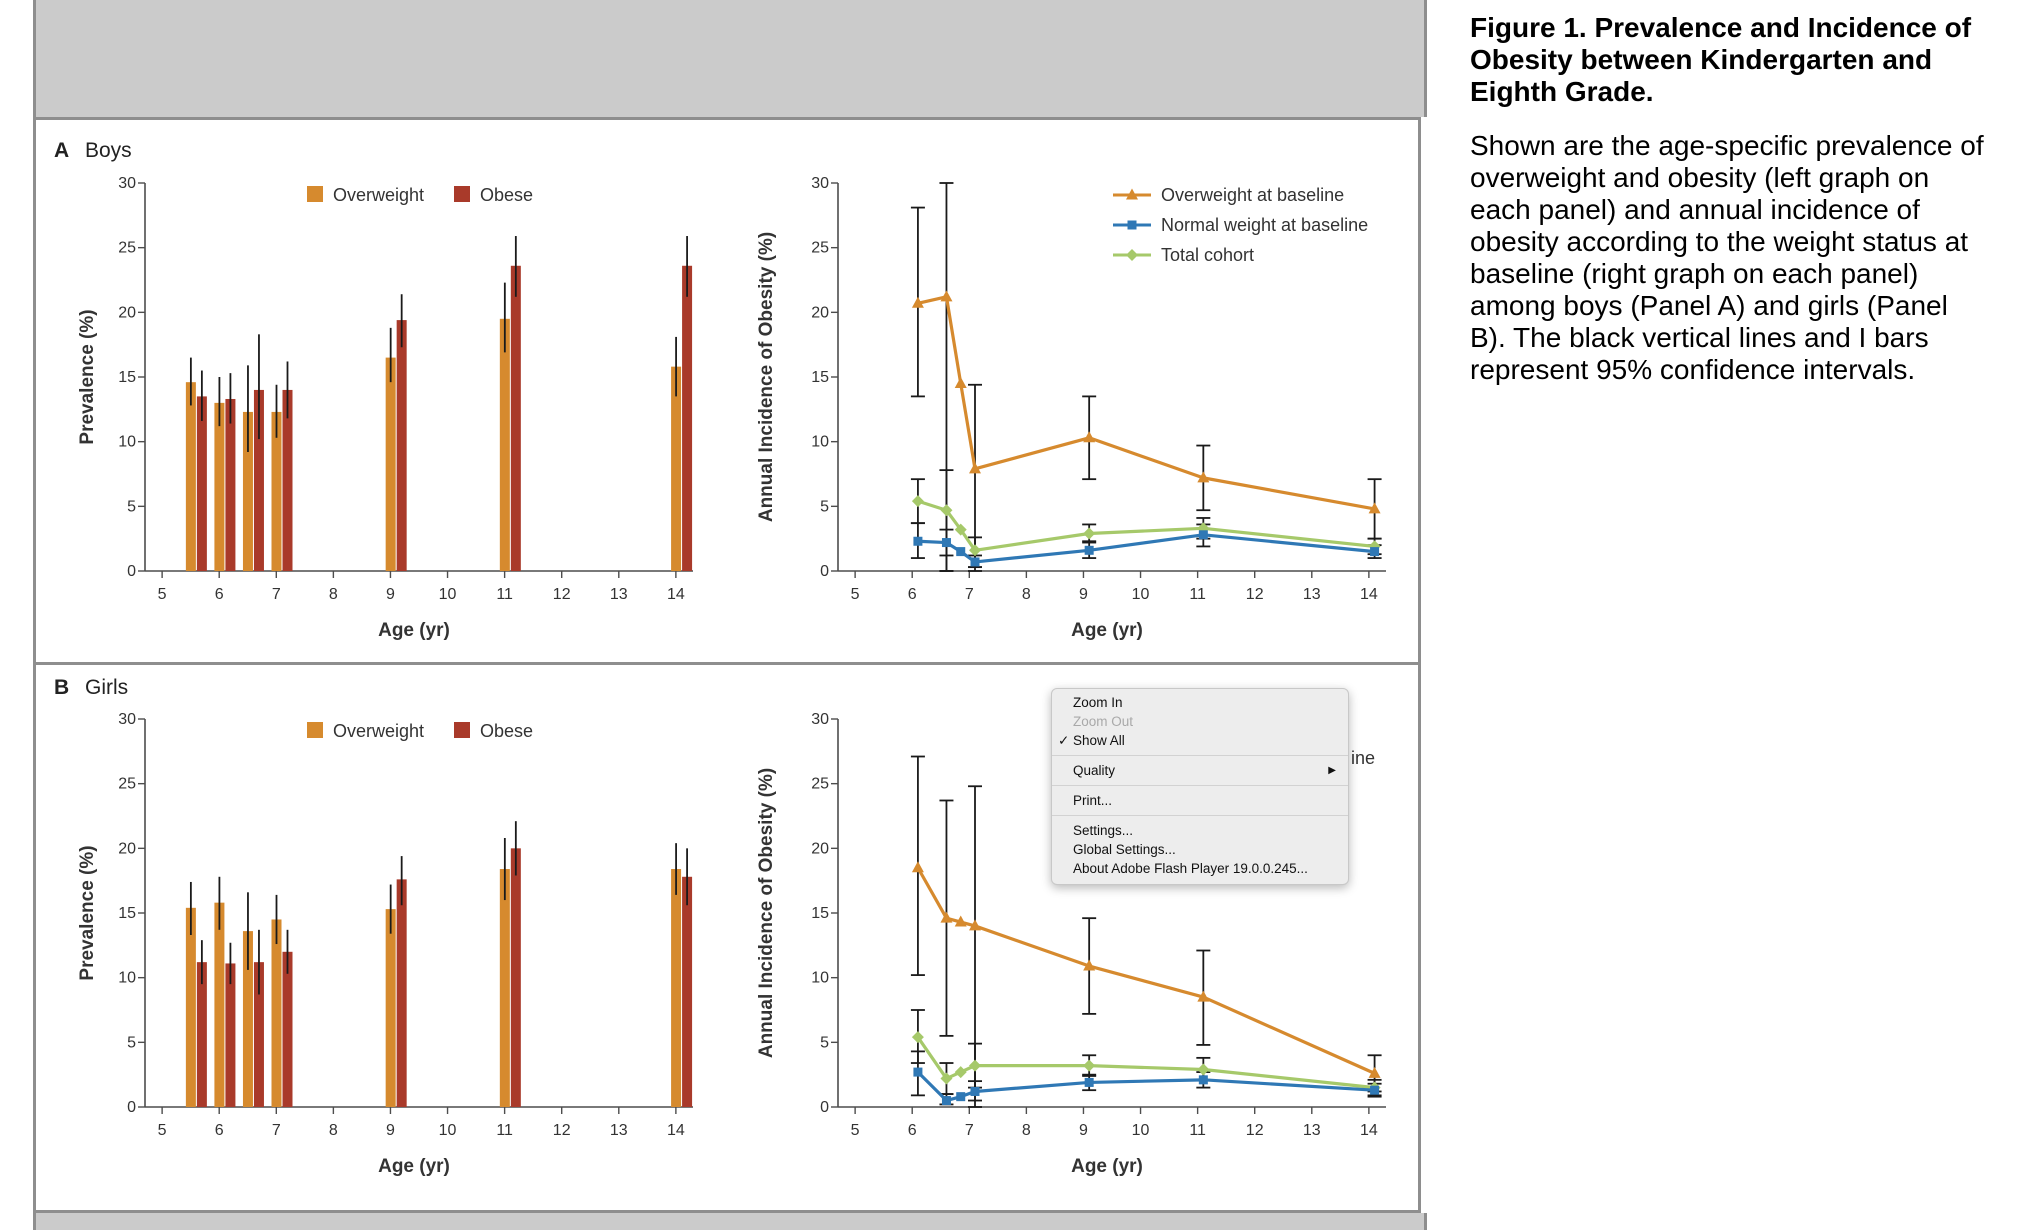  What do you see at coordinates (1200, 740) in the screenshot?
I see `menu-item-show-all: ✓ Show All` at bounding box center [1200, 740].